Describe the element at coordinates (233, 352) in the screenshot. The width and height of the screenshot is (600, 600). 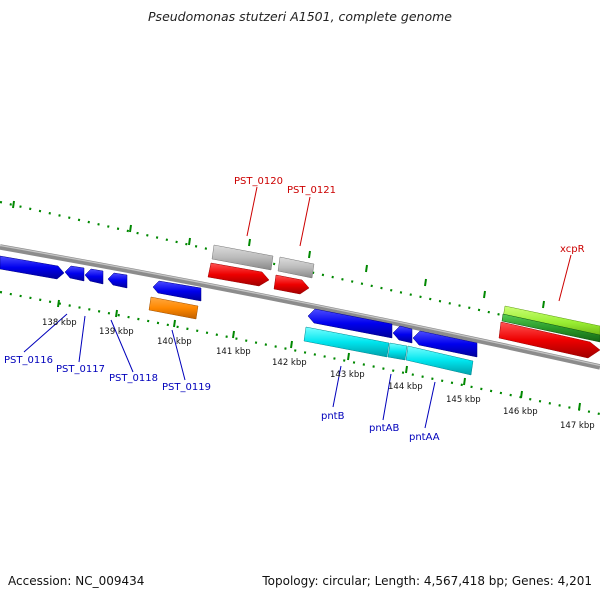
I see `scale-label-141kbp: 141 kbp` at that location.